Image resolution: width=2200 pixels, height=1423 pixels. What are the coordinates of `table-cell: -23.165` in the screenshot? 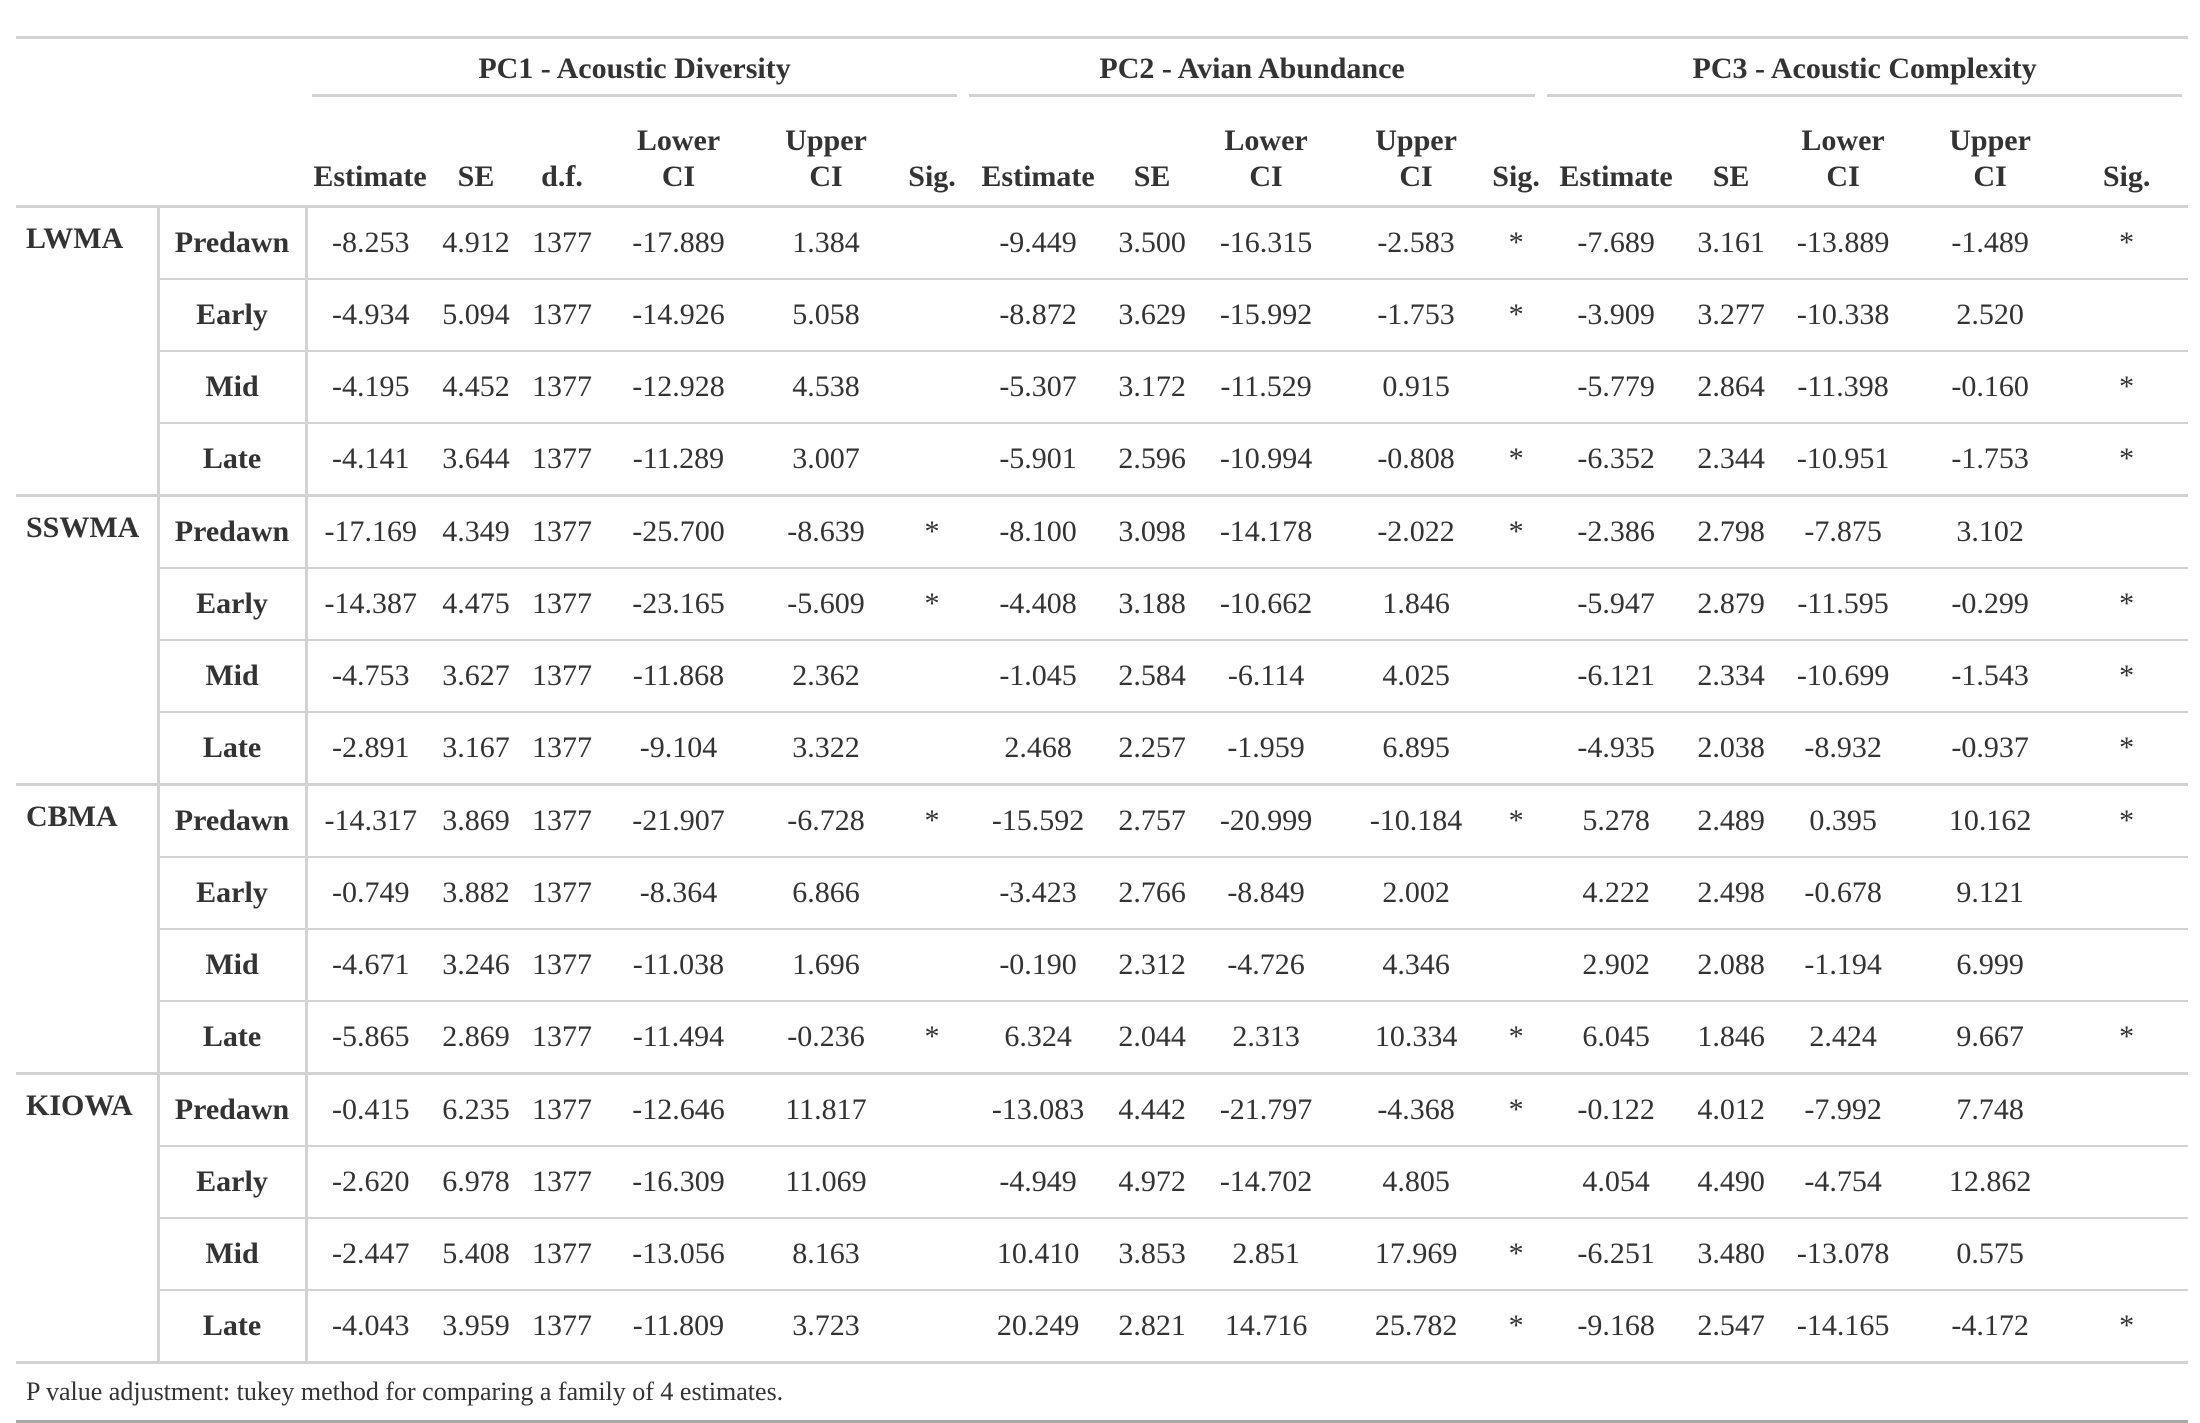 It's located at (678, 603).